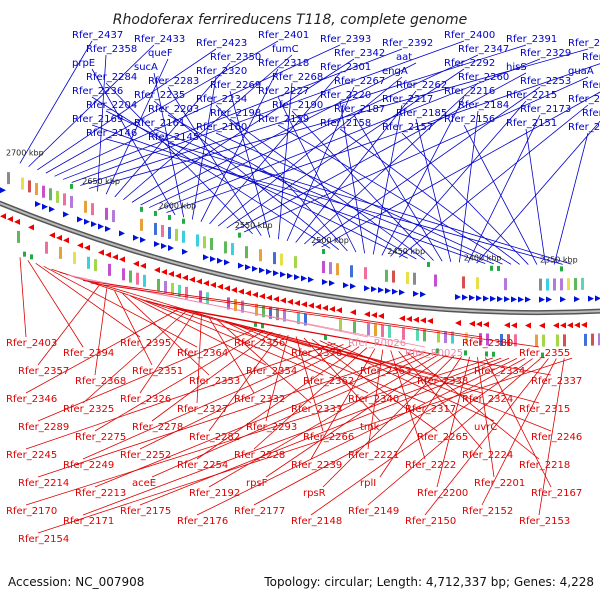 This screenshot has width=600, height=600. I want to click on forward-gene-label: engA, so click(395, 71).